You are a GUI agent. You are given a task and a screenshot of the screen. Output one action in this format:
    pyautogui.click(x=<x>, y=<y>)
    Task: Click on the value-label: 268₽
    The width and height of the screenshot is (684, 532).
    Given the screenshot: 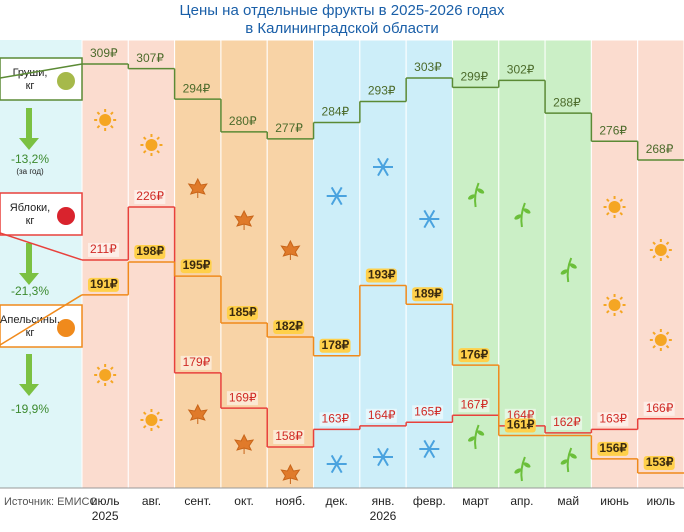 What is the action you would take?
    pyautogui.click(x=660, y=149)
    